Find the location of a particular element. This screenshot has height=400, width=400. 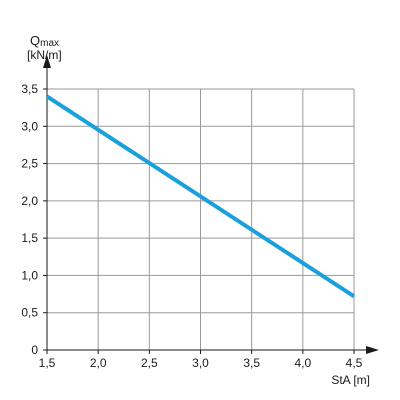

y-tick-label: 2,5 is located at coordinates (29, 164).